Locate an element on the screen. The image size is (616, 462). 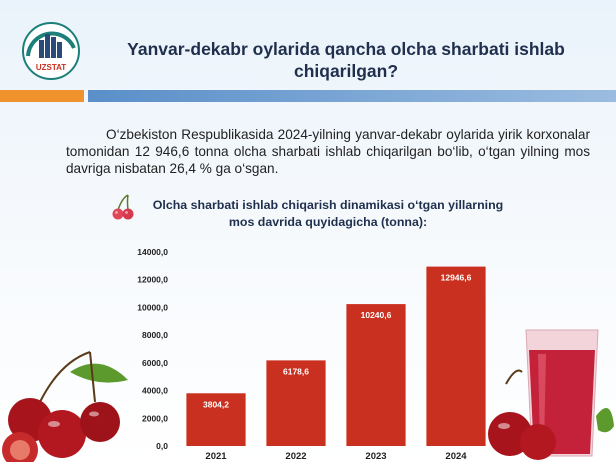
y-tick-label: 10000,0 is located at coordinates (152, 307).